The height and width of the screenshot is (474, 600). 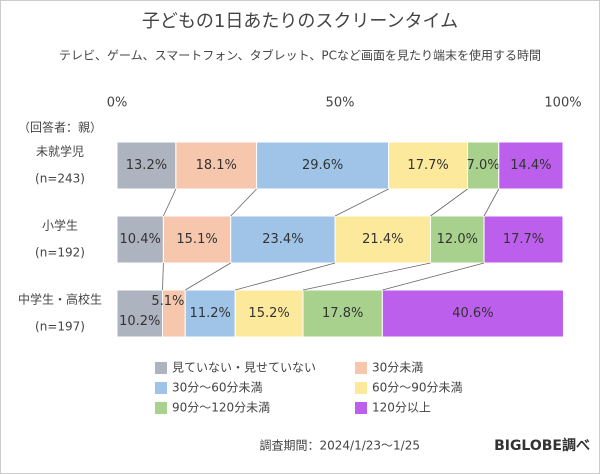 I want to click on value-label: 18.1%, so click(x=216, y=165).